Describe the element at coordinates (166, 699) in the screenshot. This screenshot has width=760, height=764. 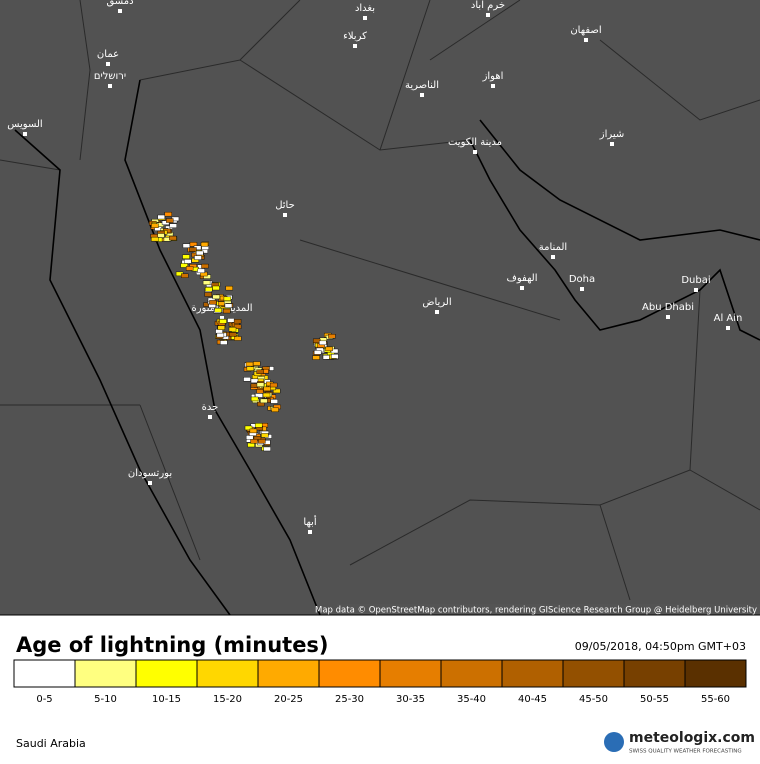
I see `legend-label: 10-15` at that location.